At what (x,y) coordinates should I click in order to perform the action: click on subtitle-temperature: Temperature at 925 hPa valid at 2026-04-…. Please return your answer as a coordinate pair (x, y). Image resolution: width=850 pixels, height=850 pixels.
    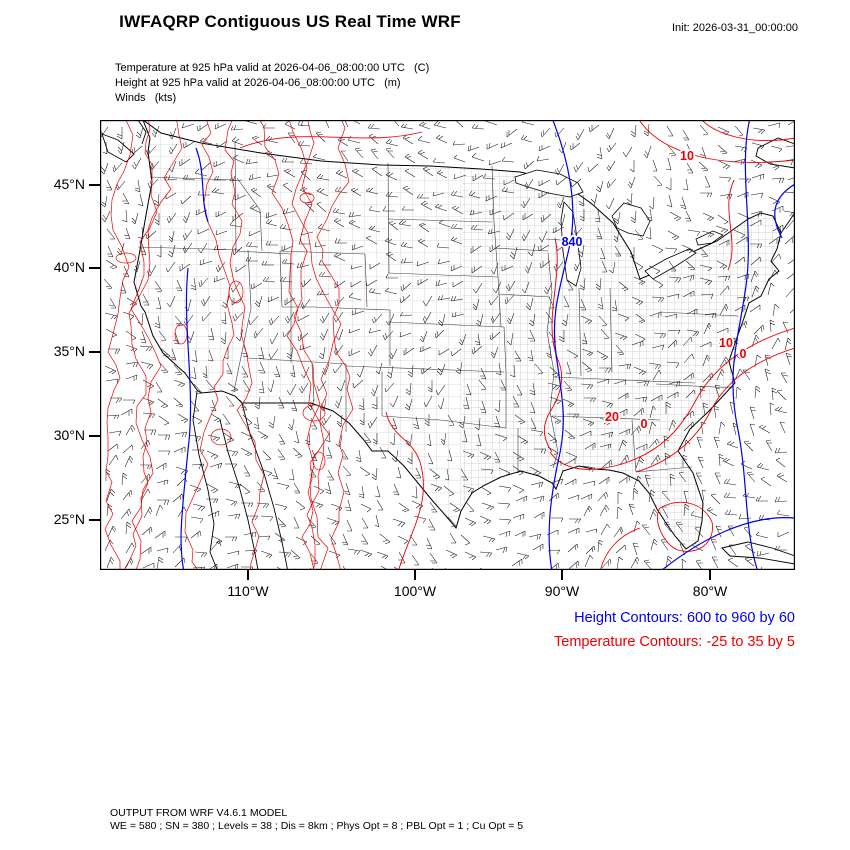
    Looking at the image, I should click on (272, 68).